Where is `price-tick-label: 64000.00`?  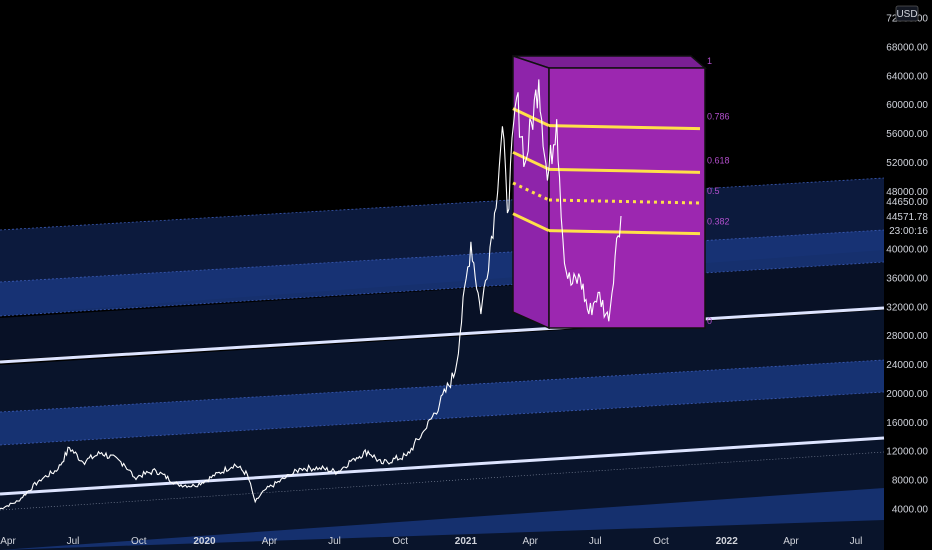
price-tick-label: 64000.00 is located at coordinates (907, 76).